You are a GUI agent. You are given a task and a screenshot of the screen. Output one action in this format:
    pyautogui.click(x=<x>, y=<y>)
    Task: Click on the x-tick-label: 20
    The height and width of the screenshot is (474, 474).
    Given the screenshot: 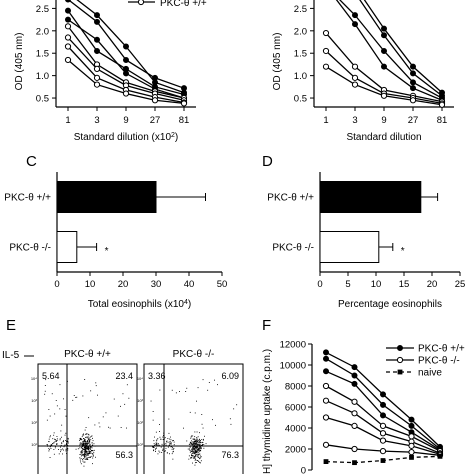 What is the action you would take?
    pyautogui.click(x=432, y=284)
    